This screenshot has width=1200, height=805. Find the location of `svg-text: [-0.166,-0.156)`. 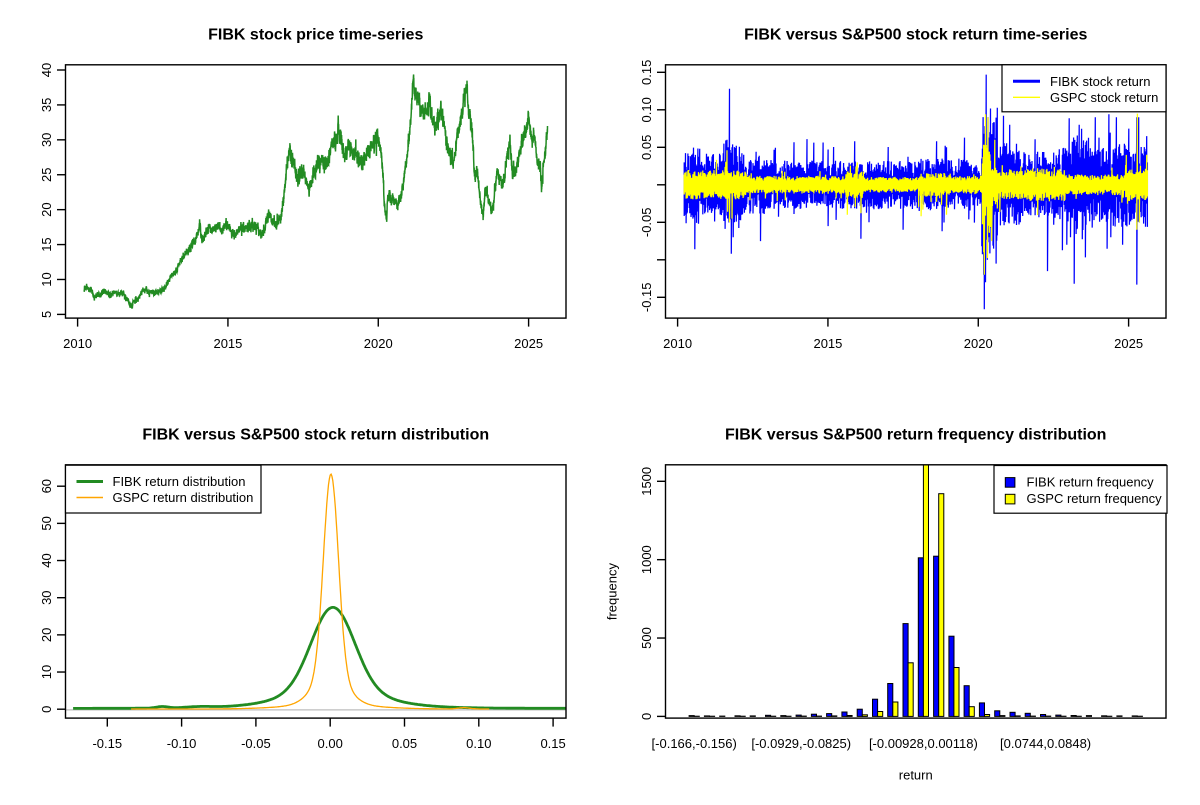

svg-text: [-0.166,-0.156) is located at coordinates (694, 743).